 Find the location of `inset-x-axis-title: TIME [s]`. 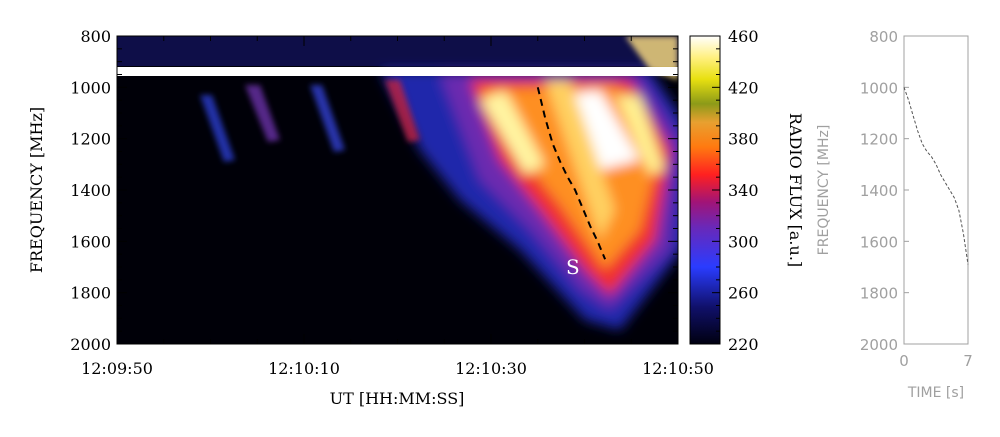

inset-x-axis-title: TIME [s] is located at coordinates (935, 393).